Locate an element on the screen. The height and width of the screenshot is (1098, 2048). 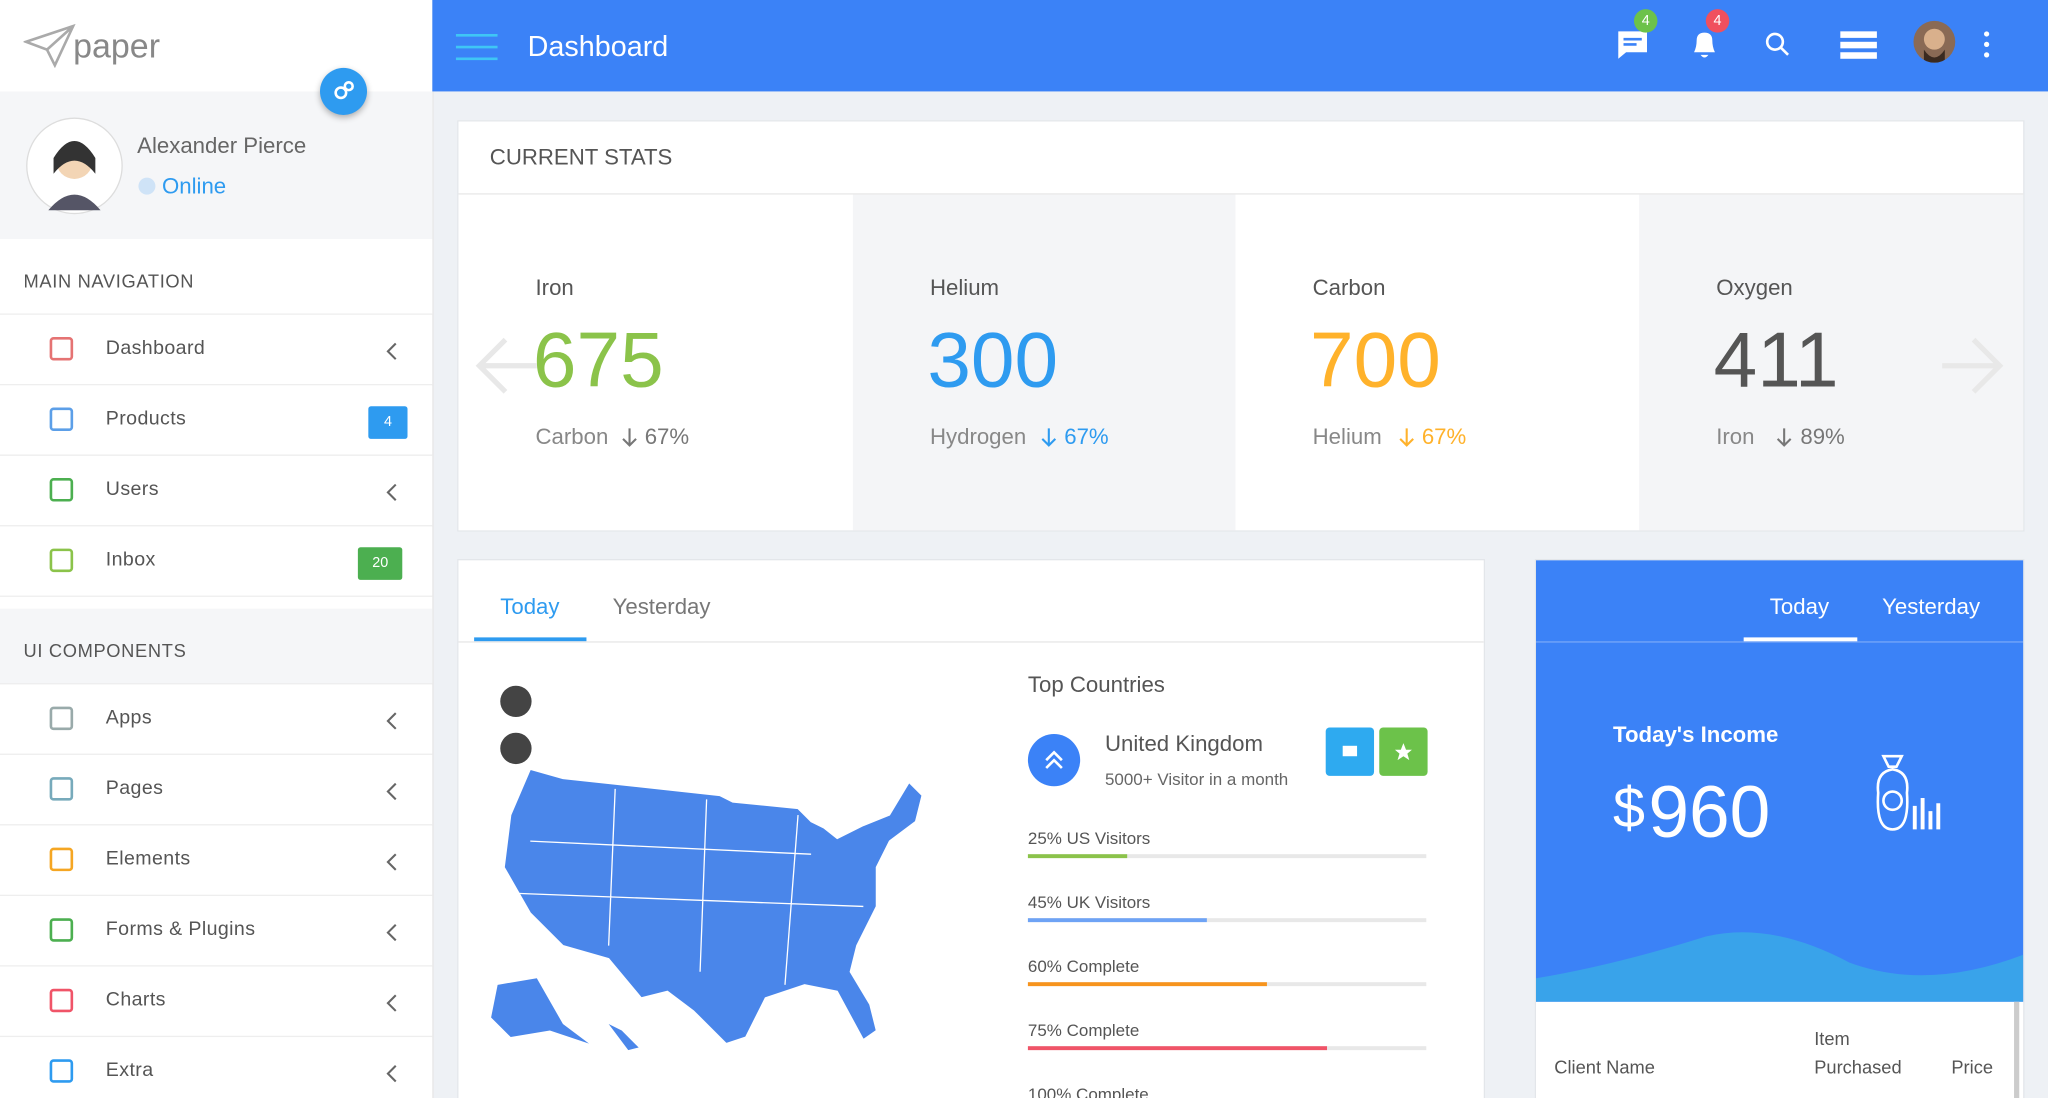
us-map is located at coordinates (713, 913).